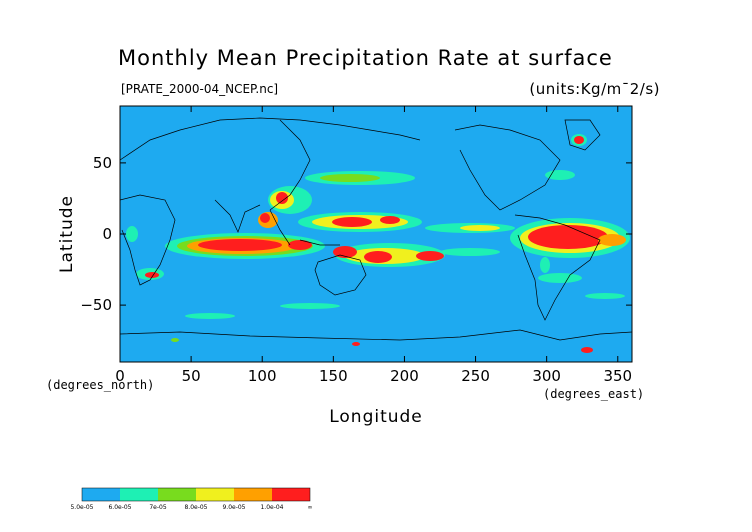  What do you see at coordinates (102, 163) in the screenshot?
I see `y-tick-label: 50` at bounding box center [102, 163].